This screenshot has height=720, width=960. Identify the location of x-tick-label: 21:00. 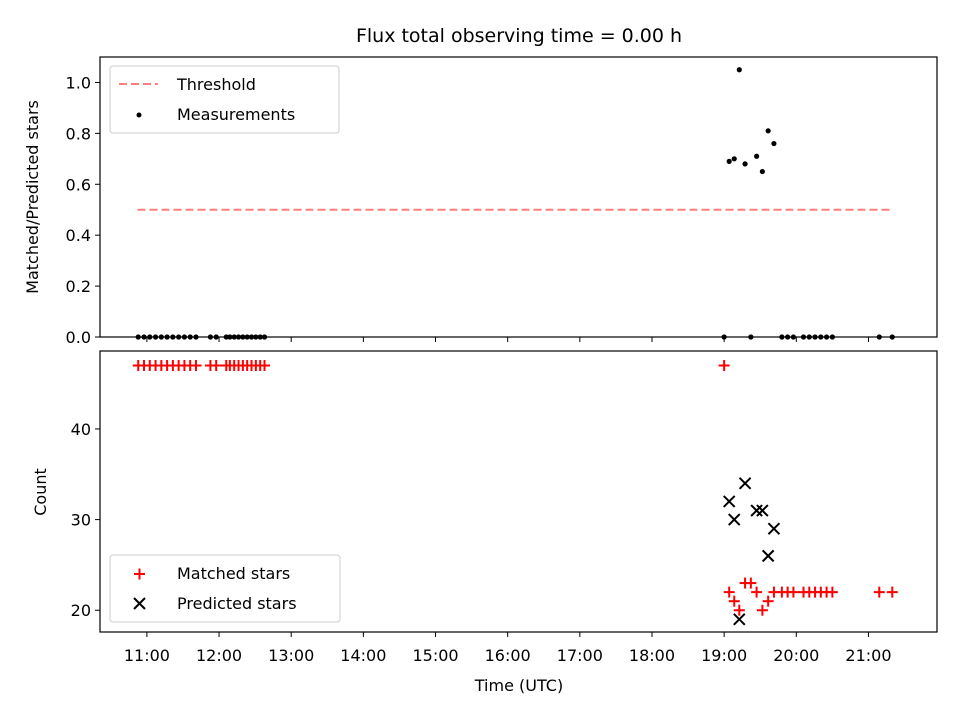
(868, 655).